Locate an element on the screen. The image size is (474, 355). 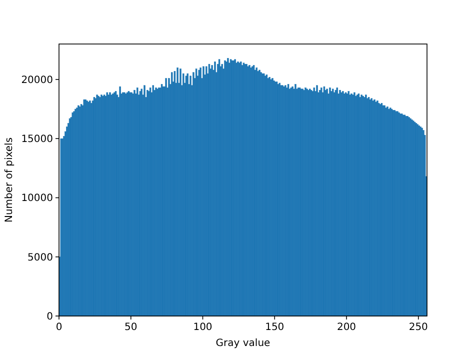
y-axis-title: Number of pixels is located at coordinates (9, 180).